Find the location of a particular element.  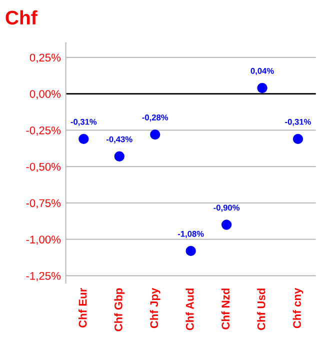

data-label: -0,28% is located at coordinates (155, 118).